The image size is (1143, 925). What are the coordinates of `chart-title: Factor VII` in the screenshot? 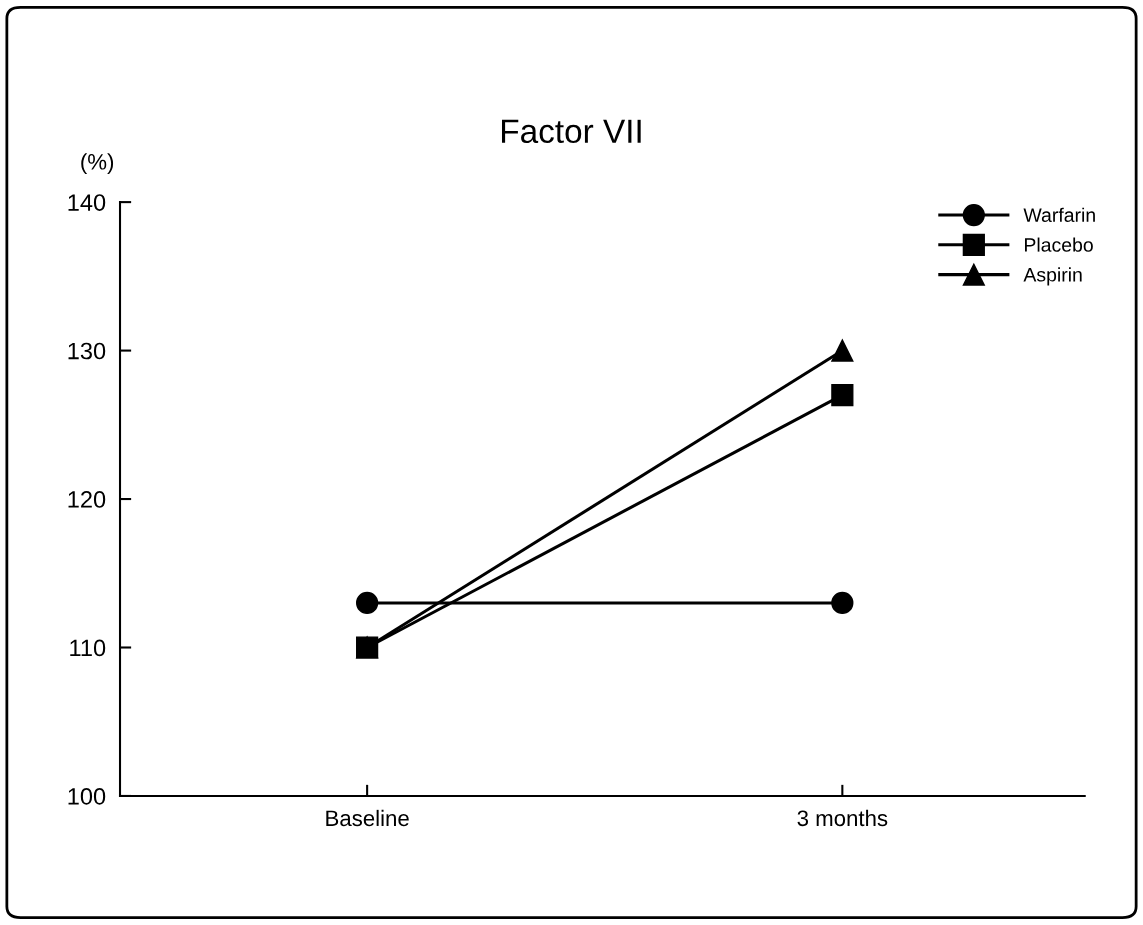 It's located at (571, 131).